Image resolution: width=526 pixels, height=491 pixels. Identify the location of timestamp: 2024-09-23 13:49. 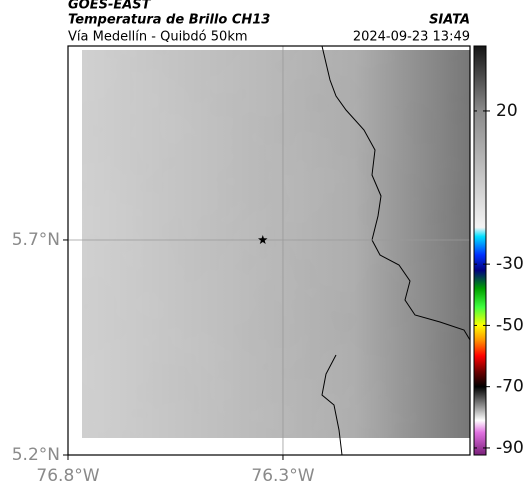
(411, 37).